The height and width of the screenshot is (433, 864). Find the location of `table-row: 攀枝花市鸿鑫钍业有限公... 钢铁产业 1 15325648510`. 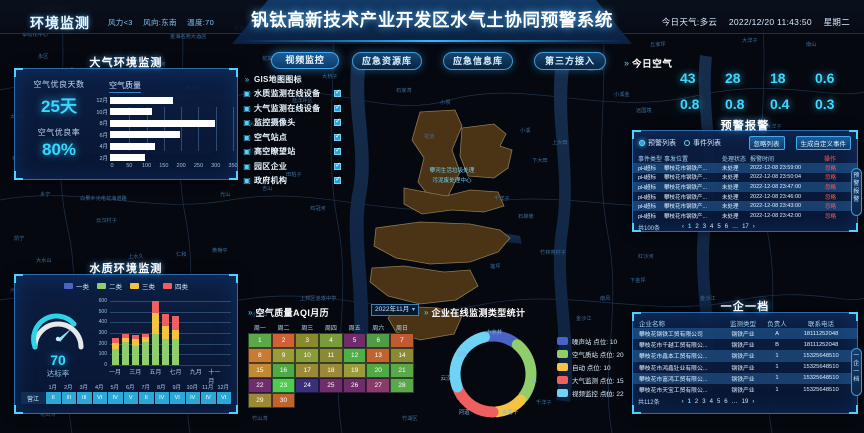

table-row: 攀枝花市鸿鑫钍业有限公... 钢铁产业 1 15325648510 is located at coordinates (745, 367).